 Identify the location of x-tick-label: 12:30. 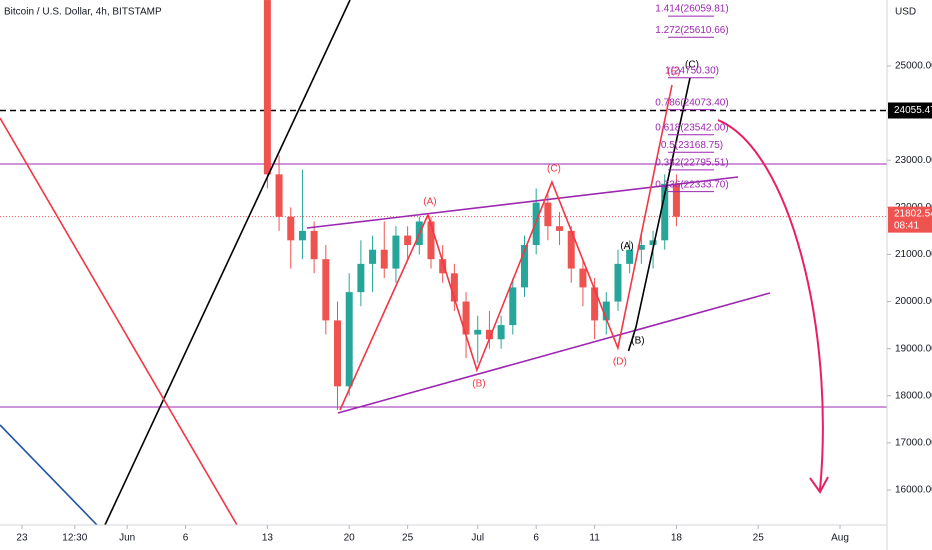
(74, 538).